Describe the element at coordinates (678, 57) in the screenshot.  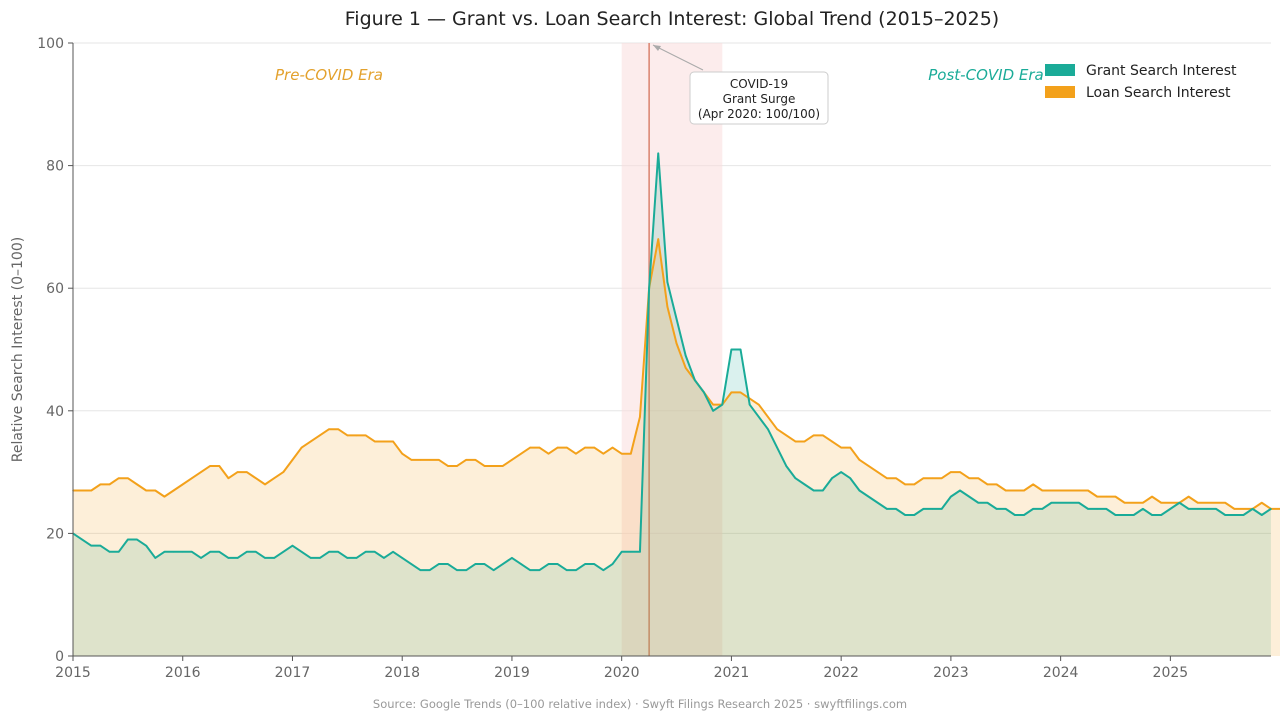
I see `annotation-arrow` at that location.